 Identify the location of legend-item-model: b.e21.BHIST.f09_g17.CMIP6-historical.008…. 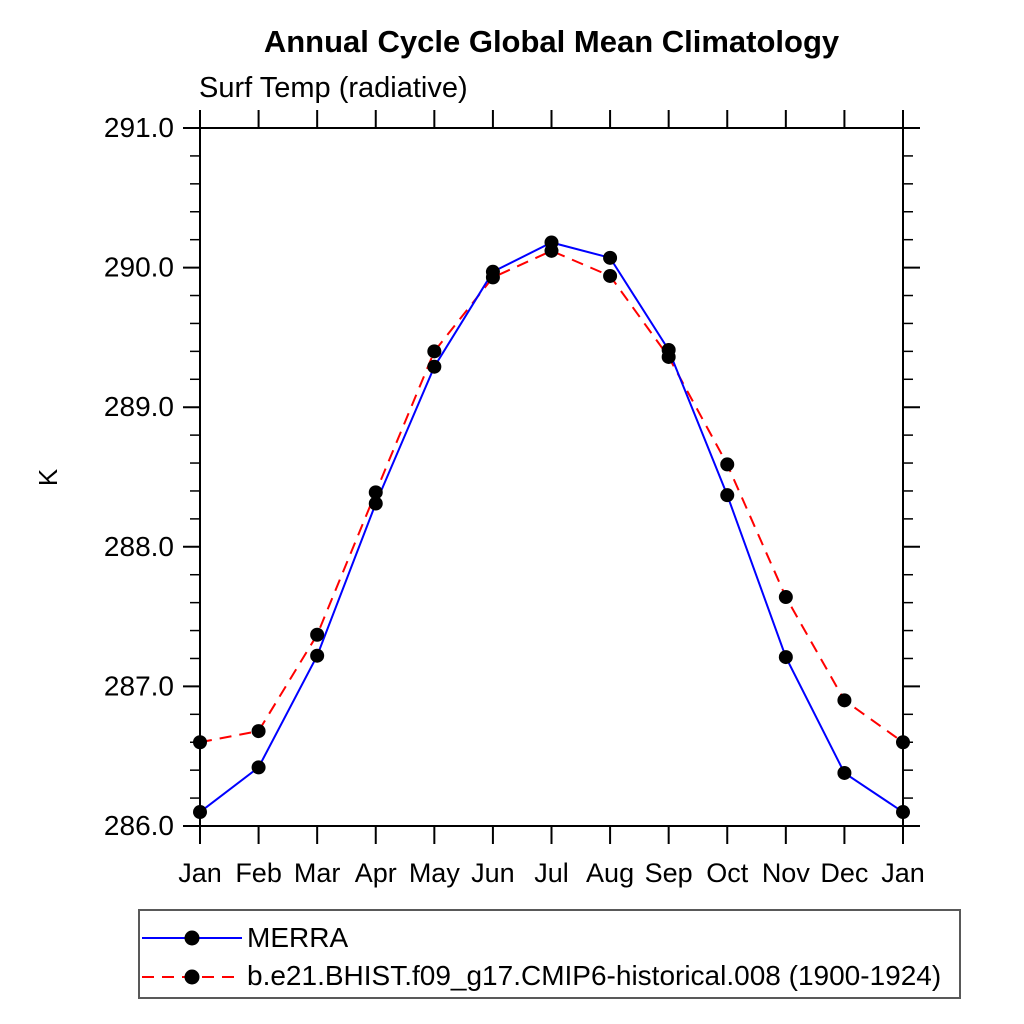
(550, 977).